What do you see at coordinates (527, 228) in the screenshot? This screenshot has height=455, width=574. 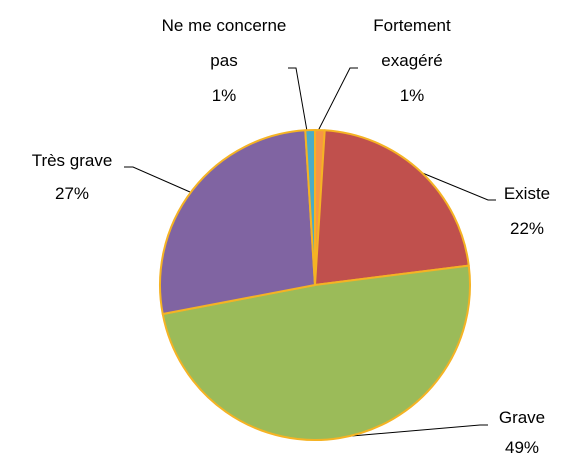 I see `value-label: 22%` at bounding box center [527, 228].